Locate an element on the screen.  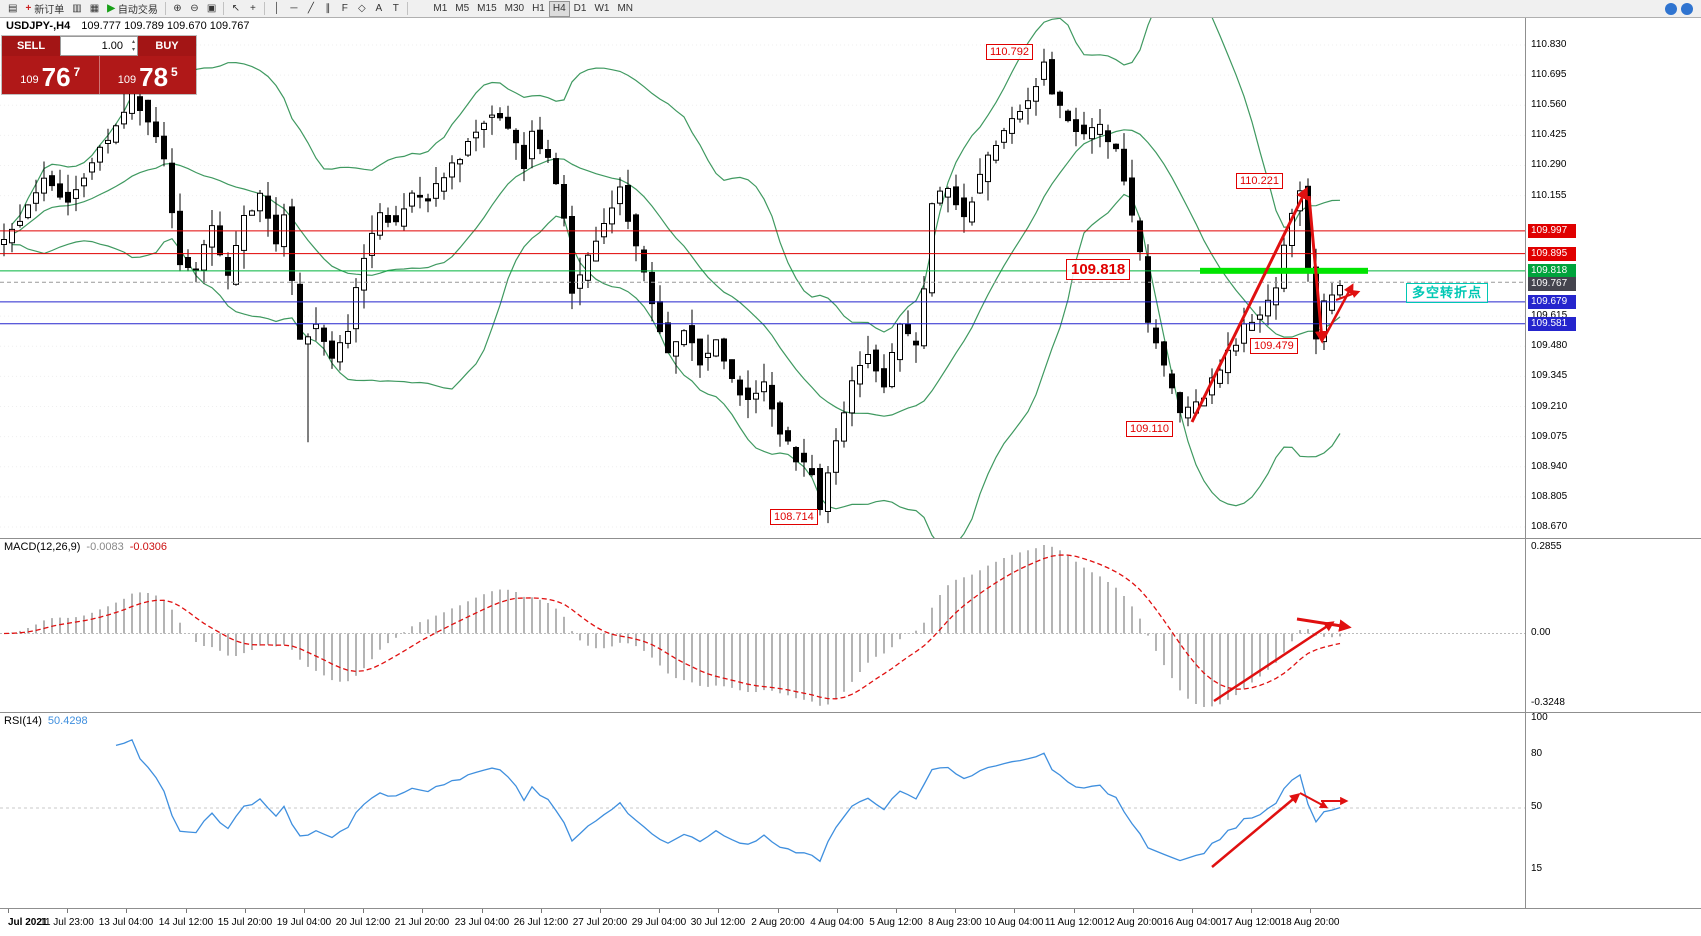
time-label: 20 Jul 12:00 is located at coordinates (363, 922).